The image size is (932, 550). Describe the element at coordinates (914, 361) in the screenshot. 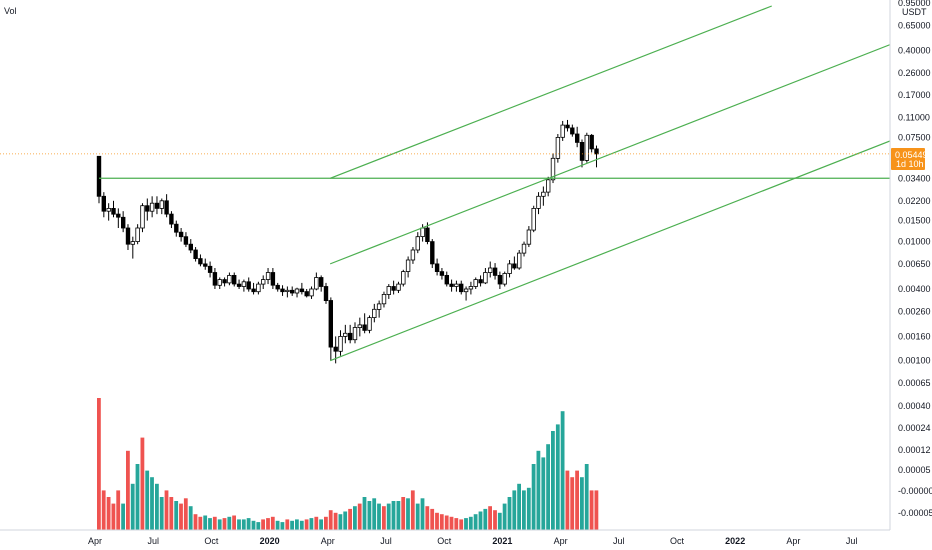

I see `price-tick-label: 0.00100` at that location.